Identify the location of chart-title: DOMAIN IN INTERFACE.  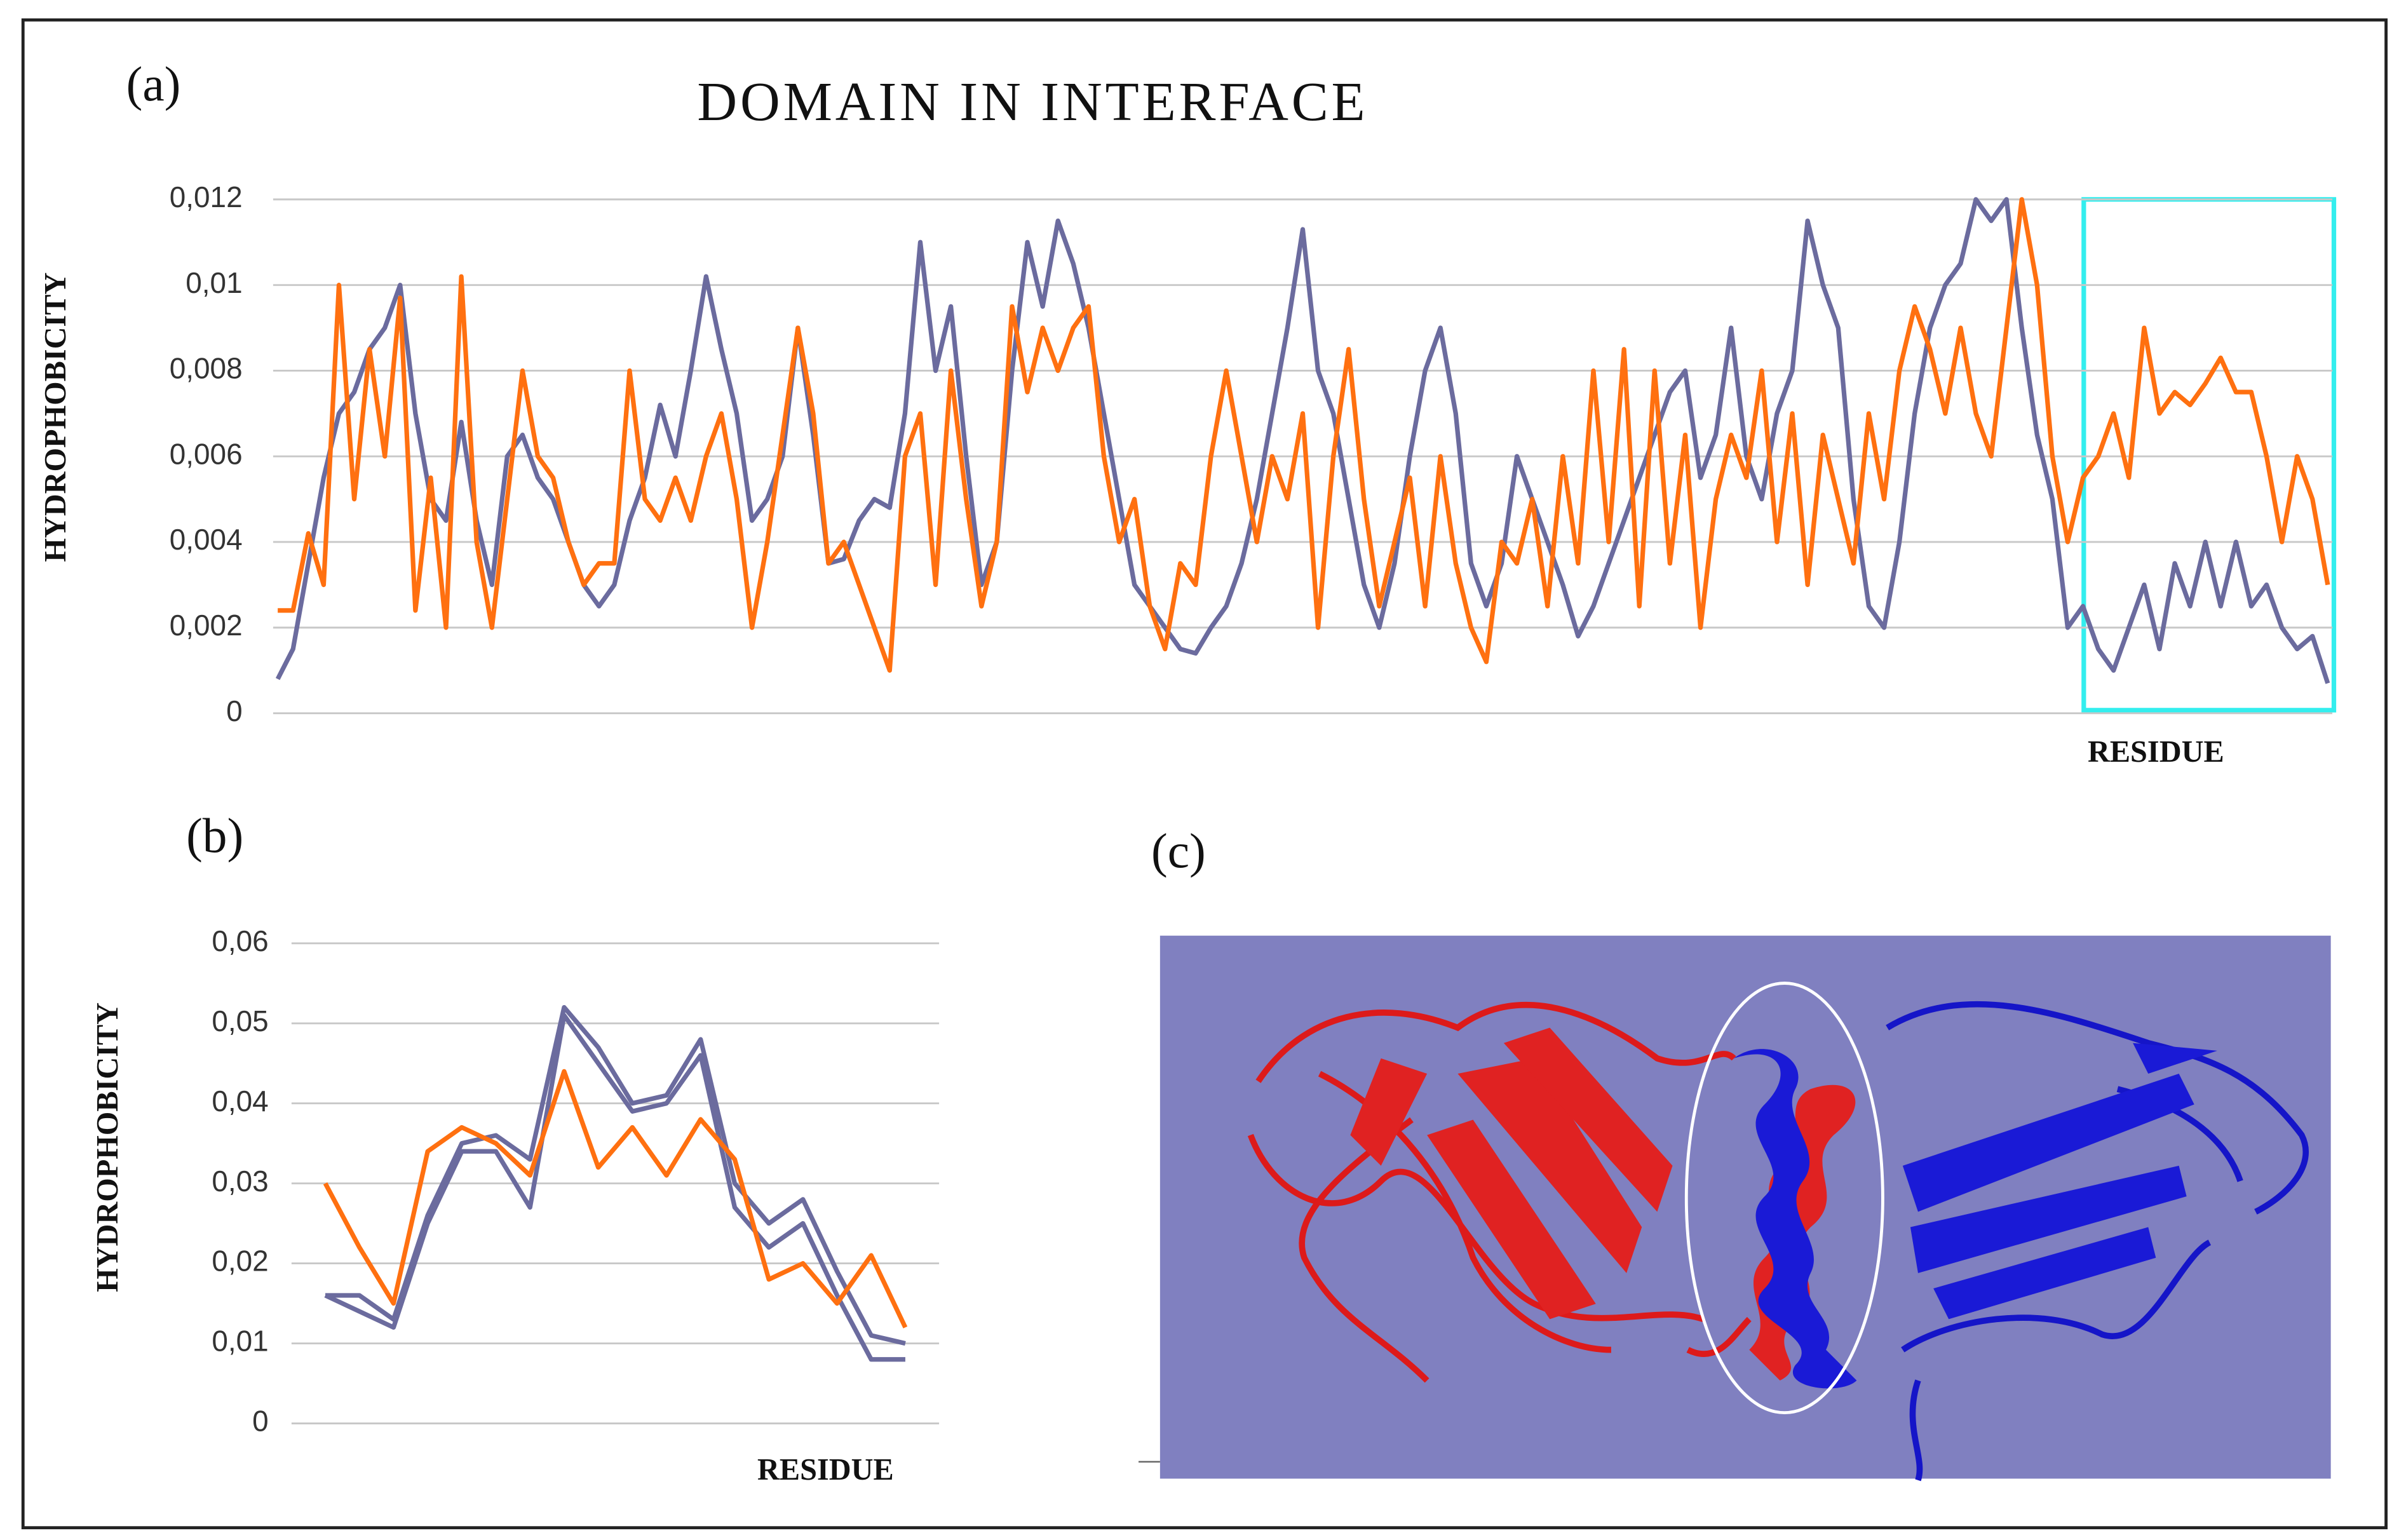
(1032, 101).